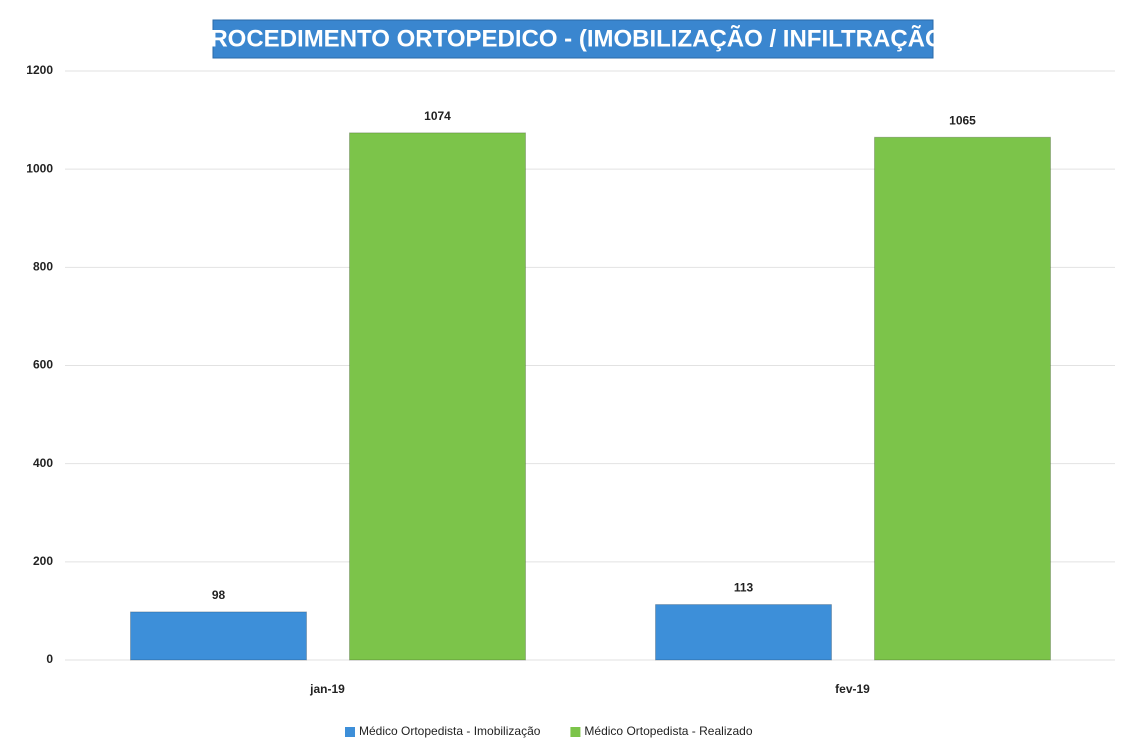 The width and height of the screenshot is (1127, 756). I want to click on y-tick-label: 1200, so click(39, 70).